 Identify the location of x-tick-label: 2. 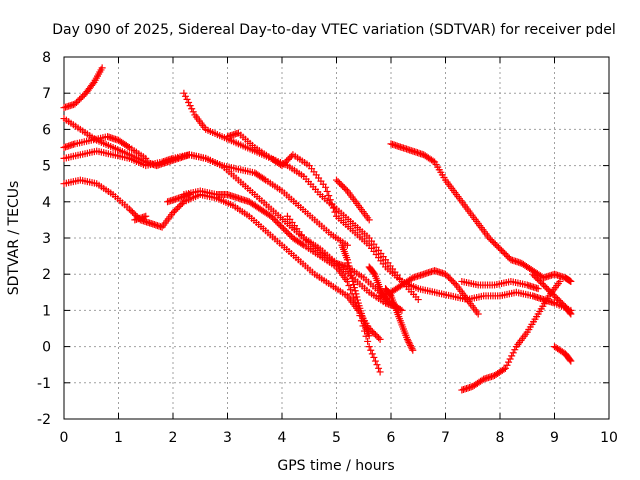
(173, 438).